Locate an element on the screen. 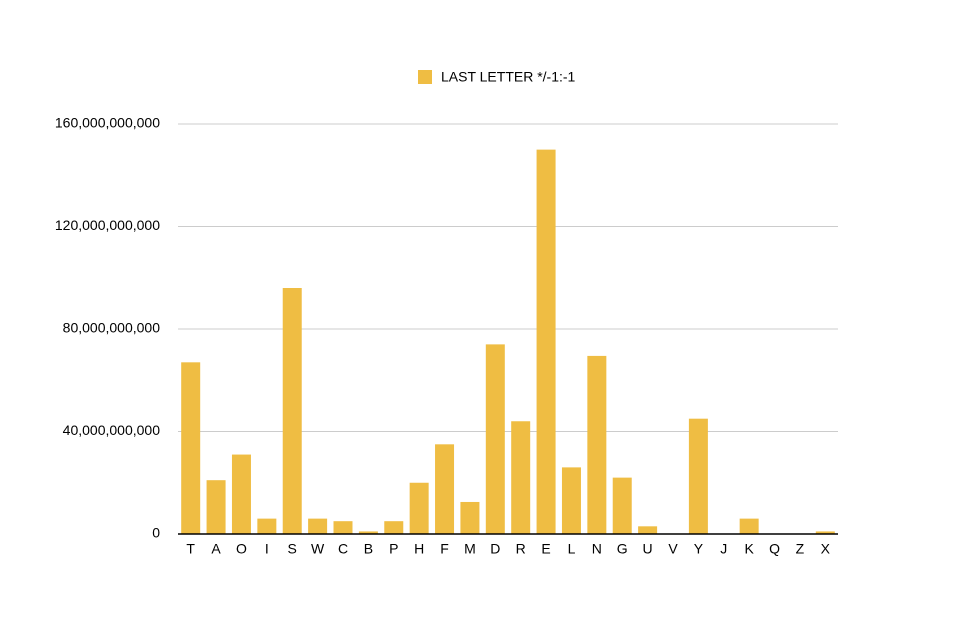 The width and height of the screenshot is (978, 641). x-tick-label: H is located at coordinates (419, 549).